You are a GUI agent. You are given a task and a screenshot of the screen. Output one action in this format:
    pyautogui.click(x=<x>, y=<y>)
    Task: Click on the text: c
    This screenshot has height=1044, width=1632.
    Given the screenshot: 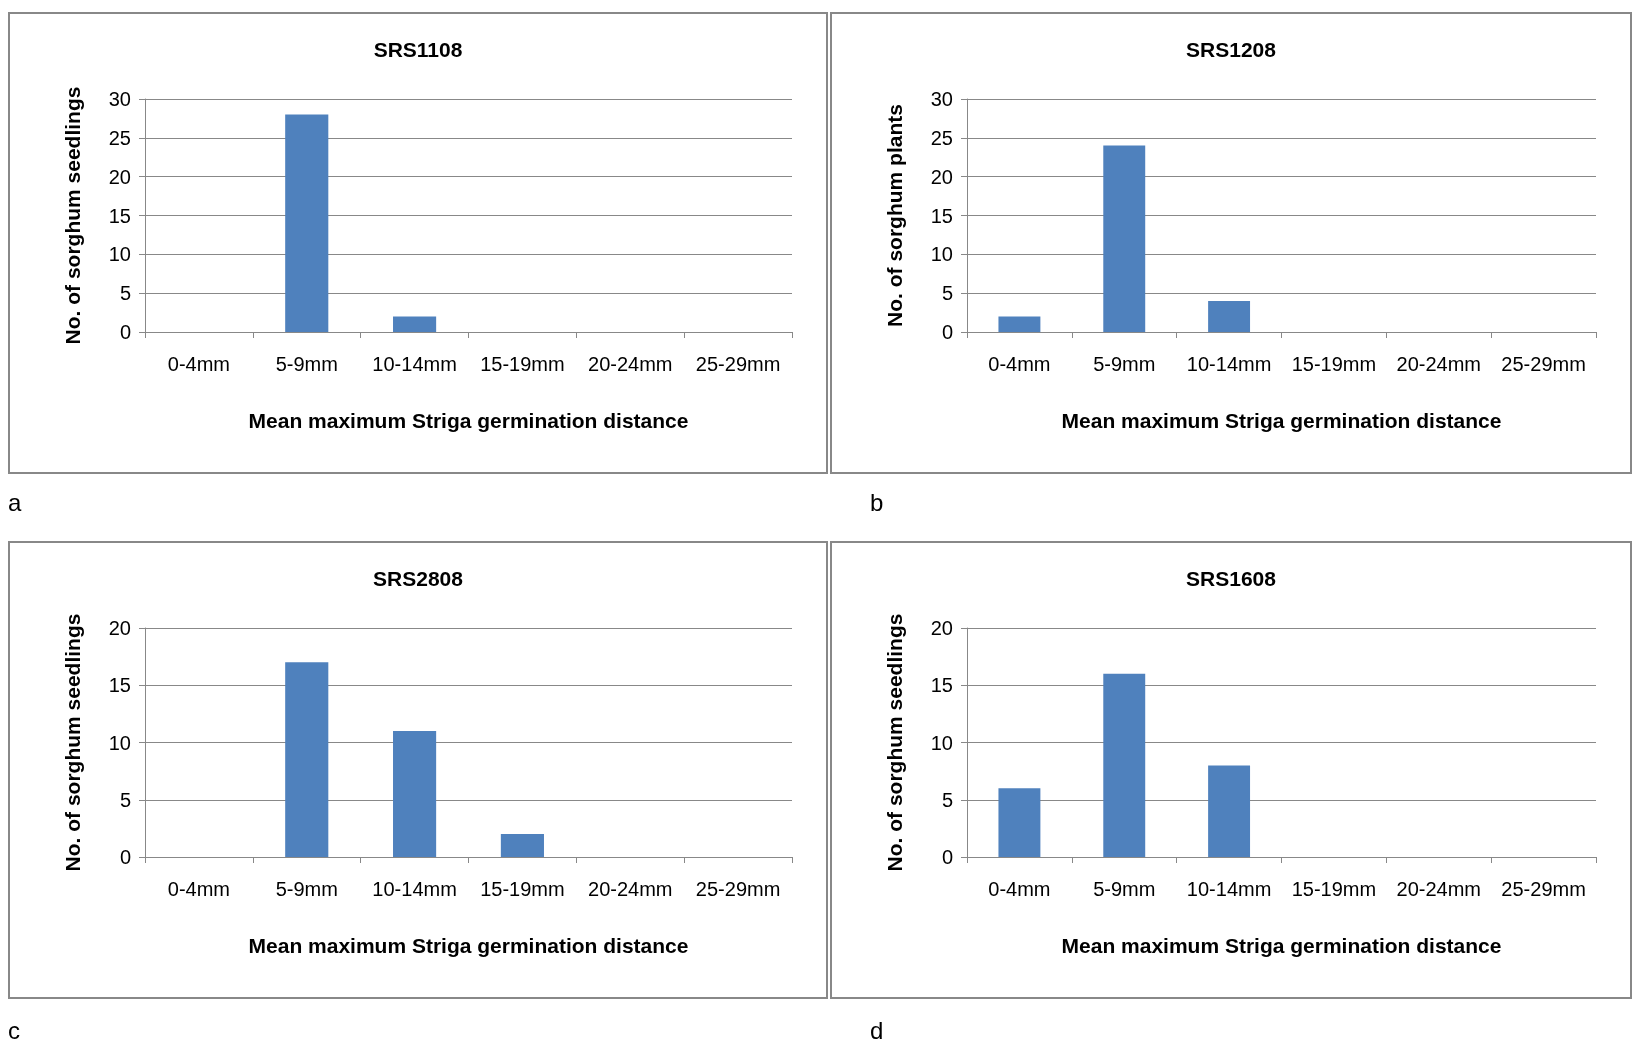 What is the action you would take?
    pyautogui.click(x=14, y=1030)
    